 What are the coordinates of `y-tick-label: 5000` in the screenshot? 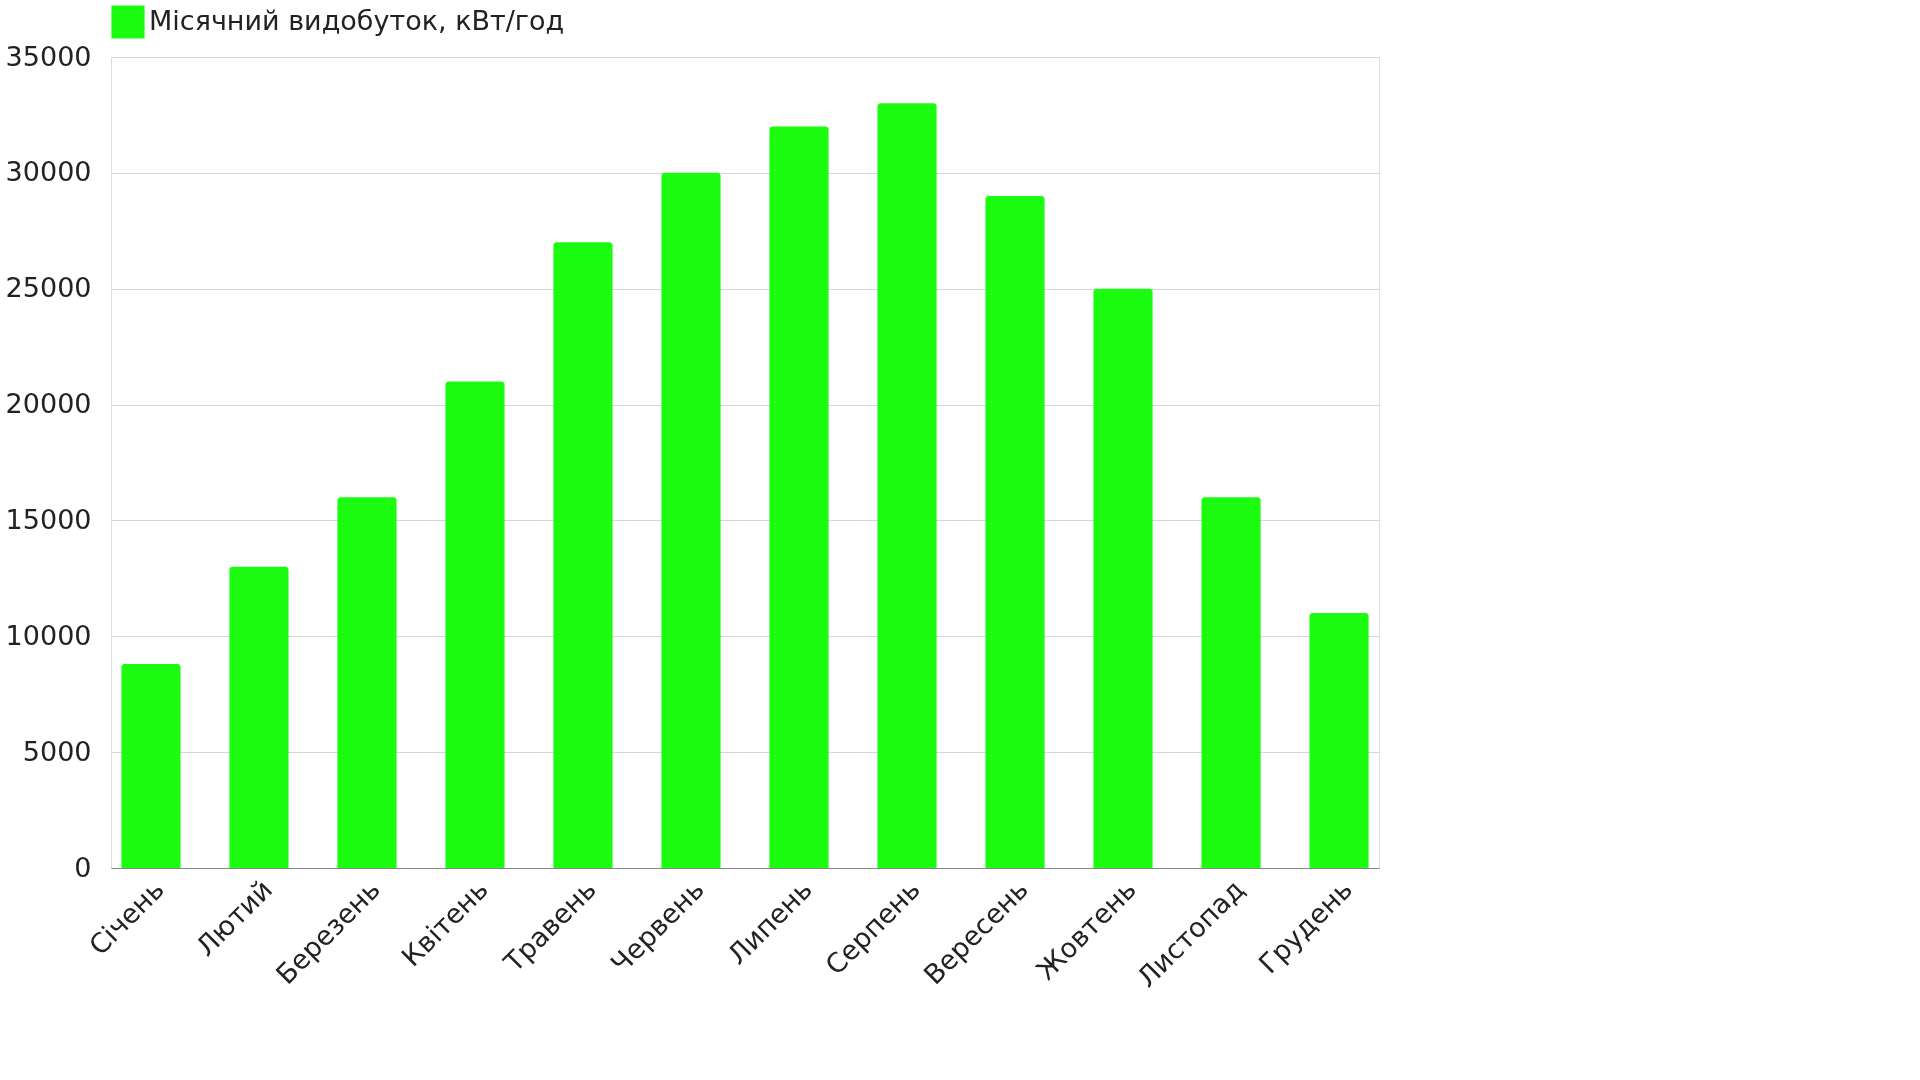 It's located at (57, 751).